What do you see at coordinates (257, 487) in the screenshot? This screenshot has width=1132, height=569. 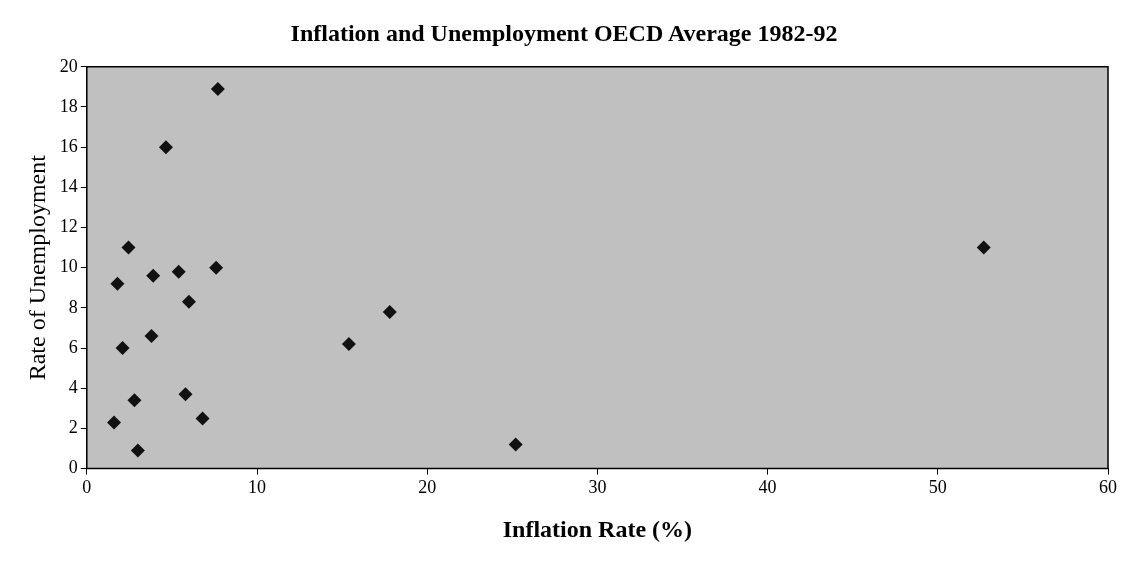 I see `x-tick-label: 10` at bounding box center [257, 487].